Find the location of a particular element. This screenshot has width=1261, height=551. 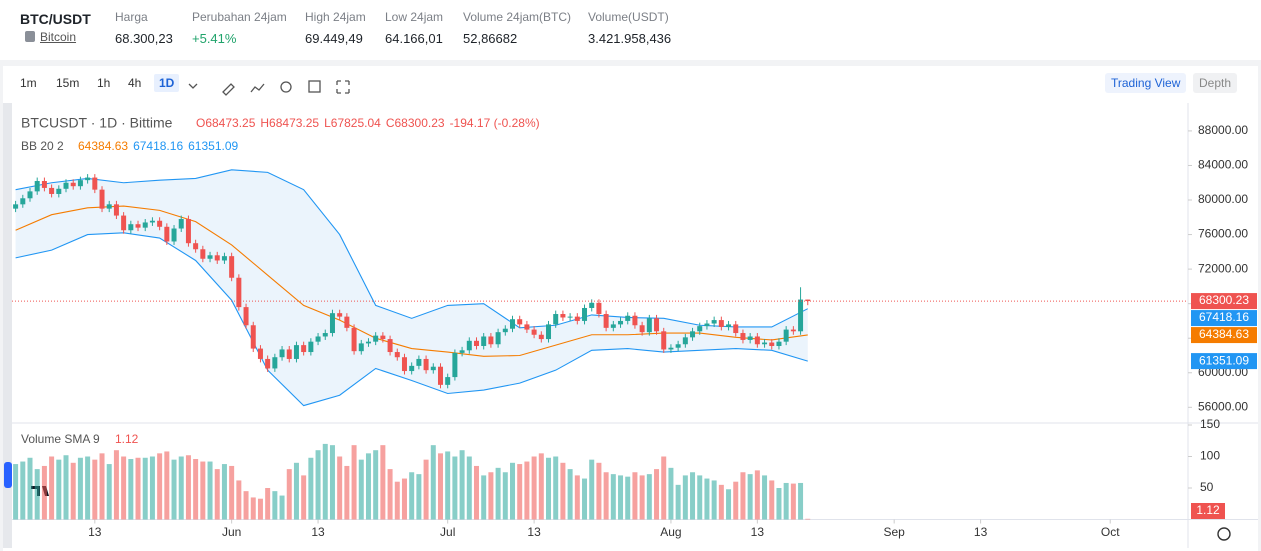

interval-button: 4h is located at coordinates (135, 83).